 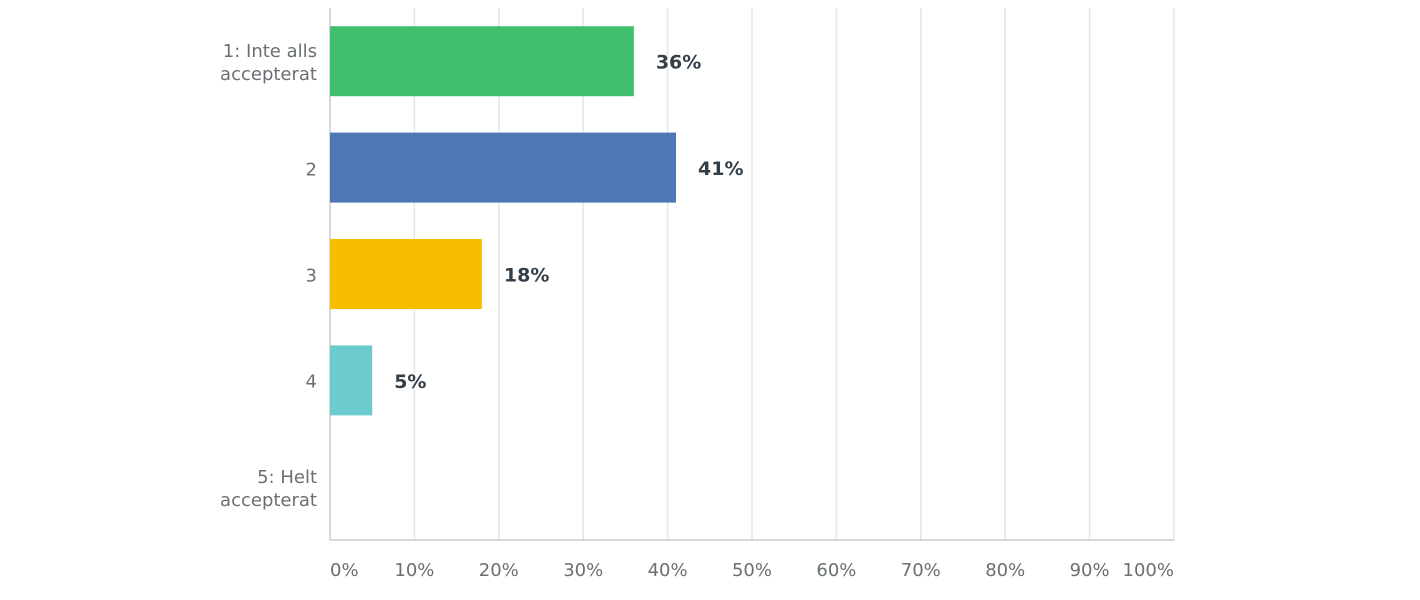 I want to click on x-tick-label: 70%, so click(x=921, y=570).